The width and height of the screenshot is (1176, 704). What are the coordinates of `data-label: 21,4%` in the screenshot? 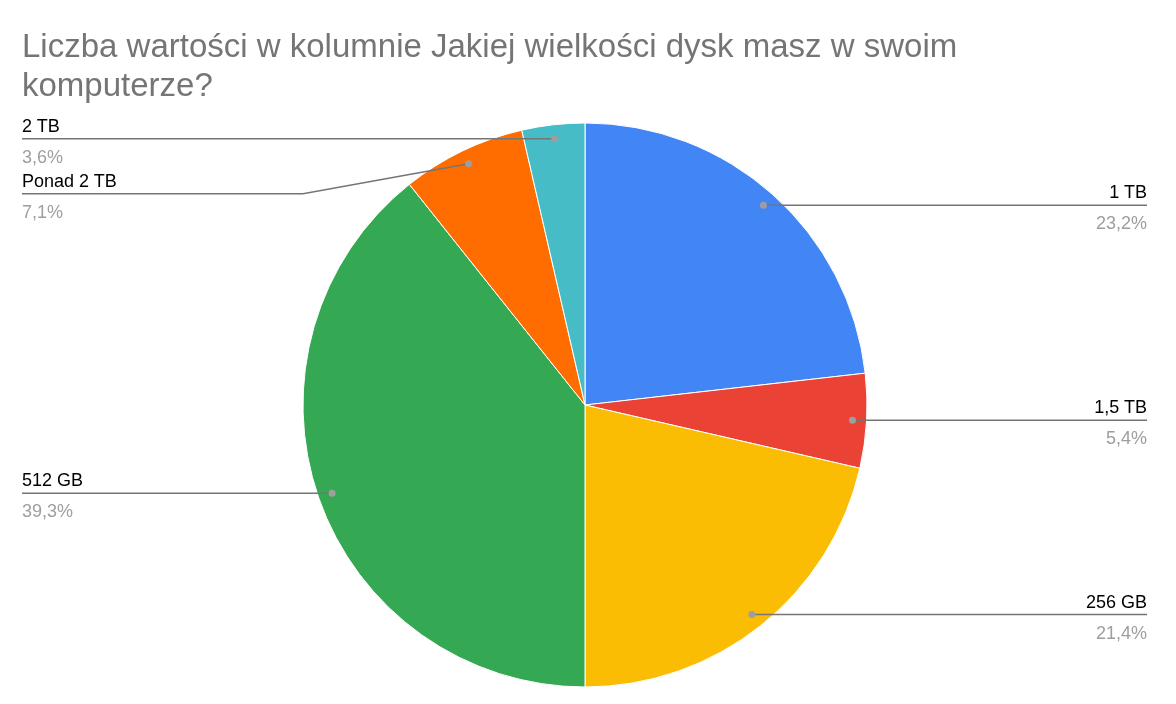 It's located at (1121, 632).